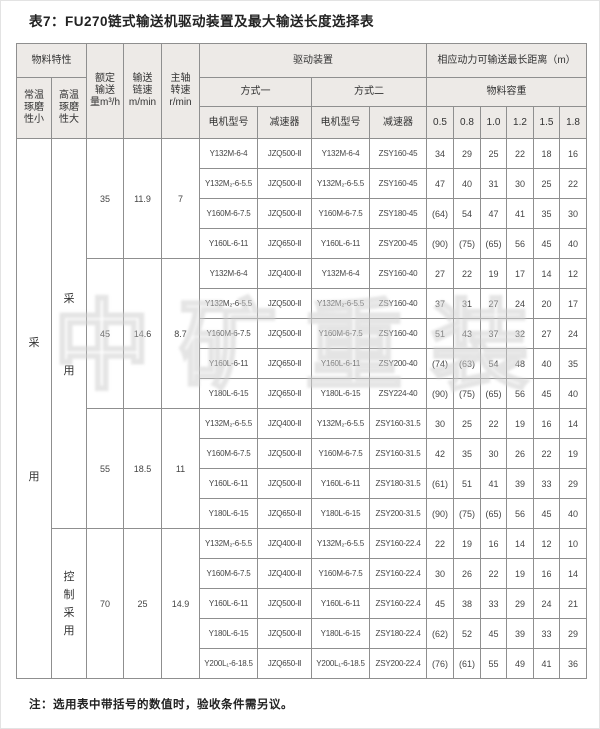 Image resolution: width=600 pixels, height=729 pixels. I want to click on usage-high-temp: 采用, so click(69, 333).